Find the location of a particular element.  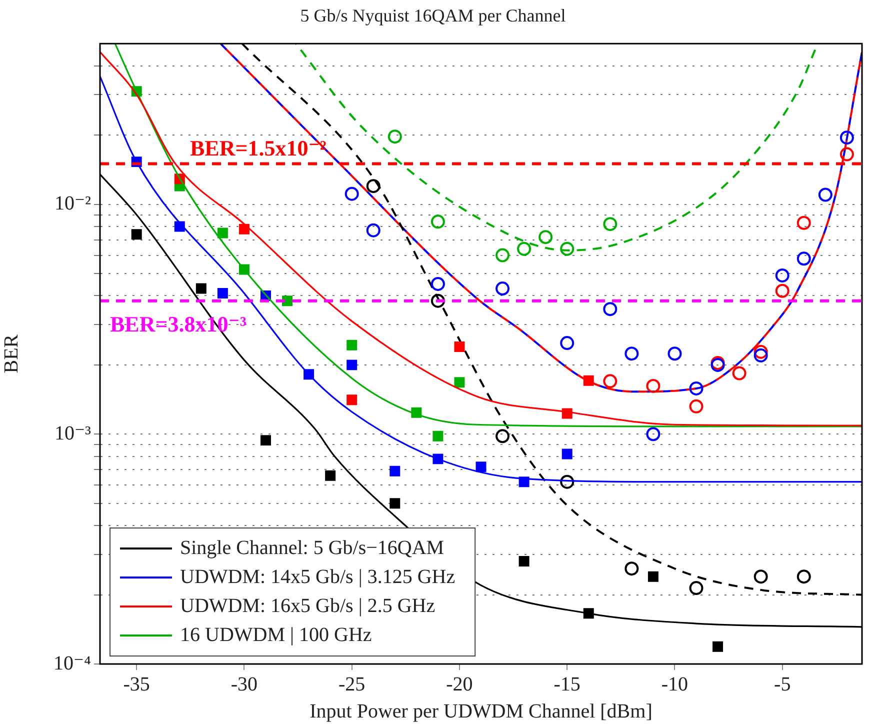

x-axis-title: Input Power per UDWDM Channel [dBm] is located at coordinates (481, 711).